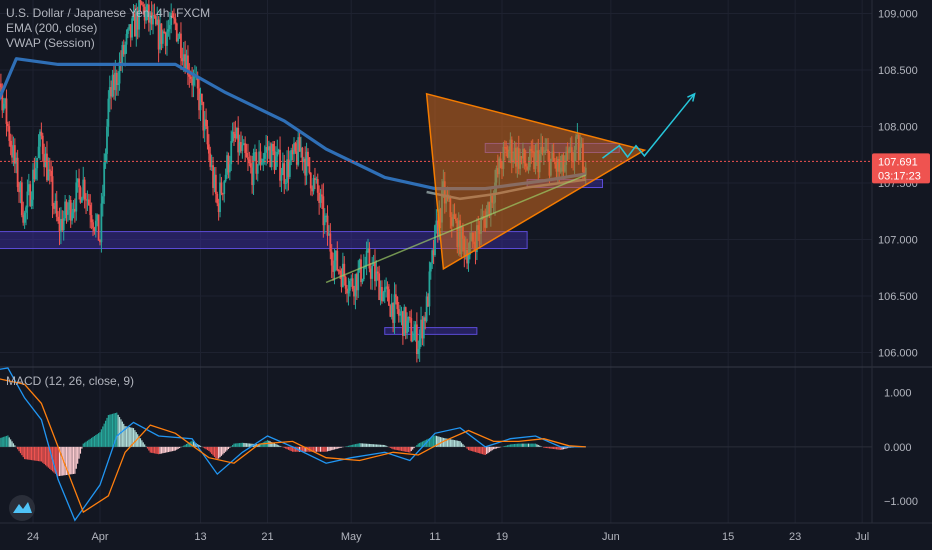  I want to click on vwap-legend: VWAP (Session), so click(50, 43).